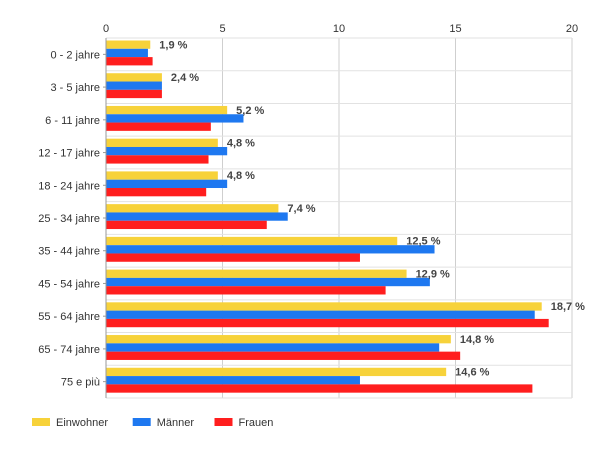 The width and height of the screenshot is (600, 450). I want to click on data-label: 12,9 %, so click(433, 274).